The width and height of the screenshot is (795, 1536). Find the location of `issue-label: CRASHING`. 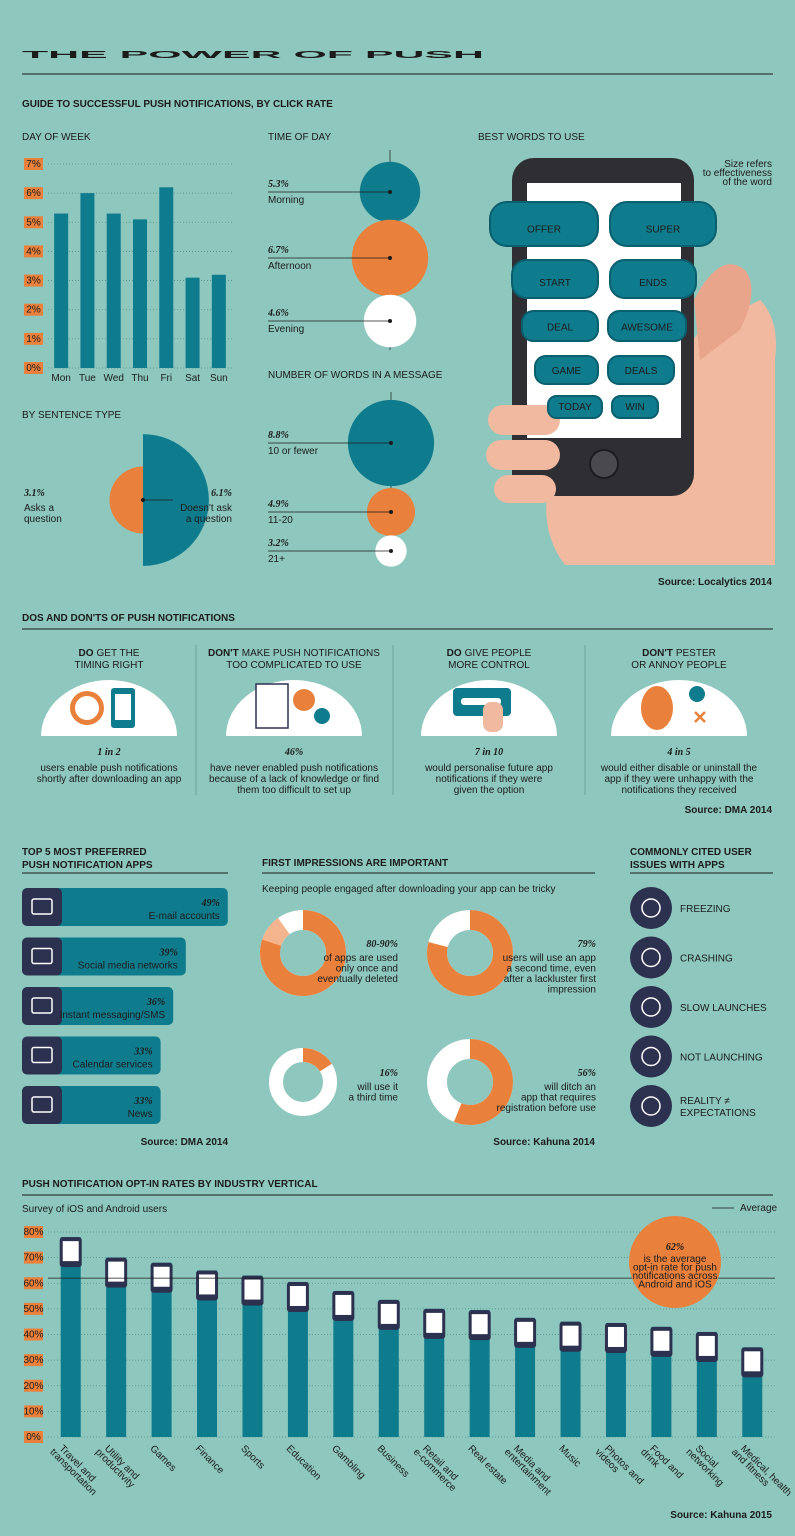

issue-label: CRASHING is located at coordinates (706, 959).